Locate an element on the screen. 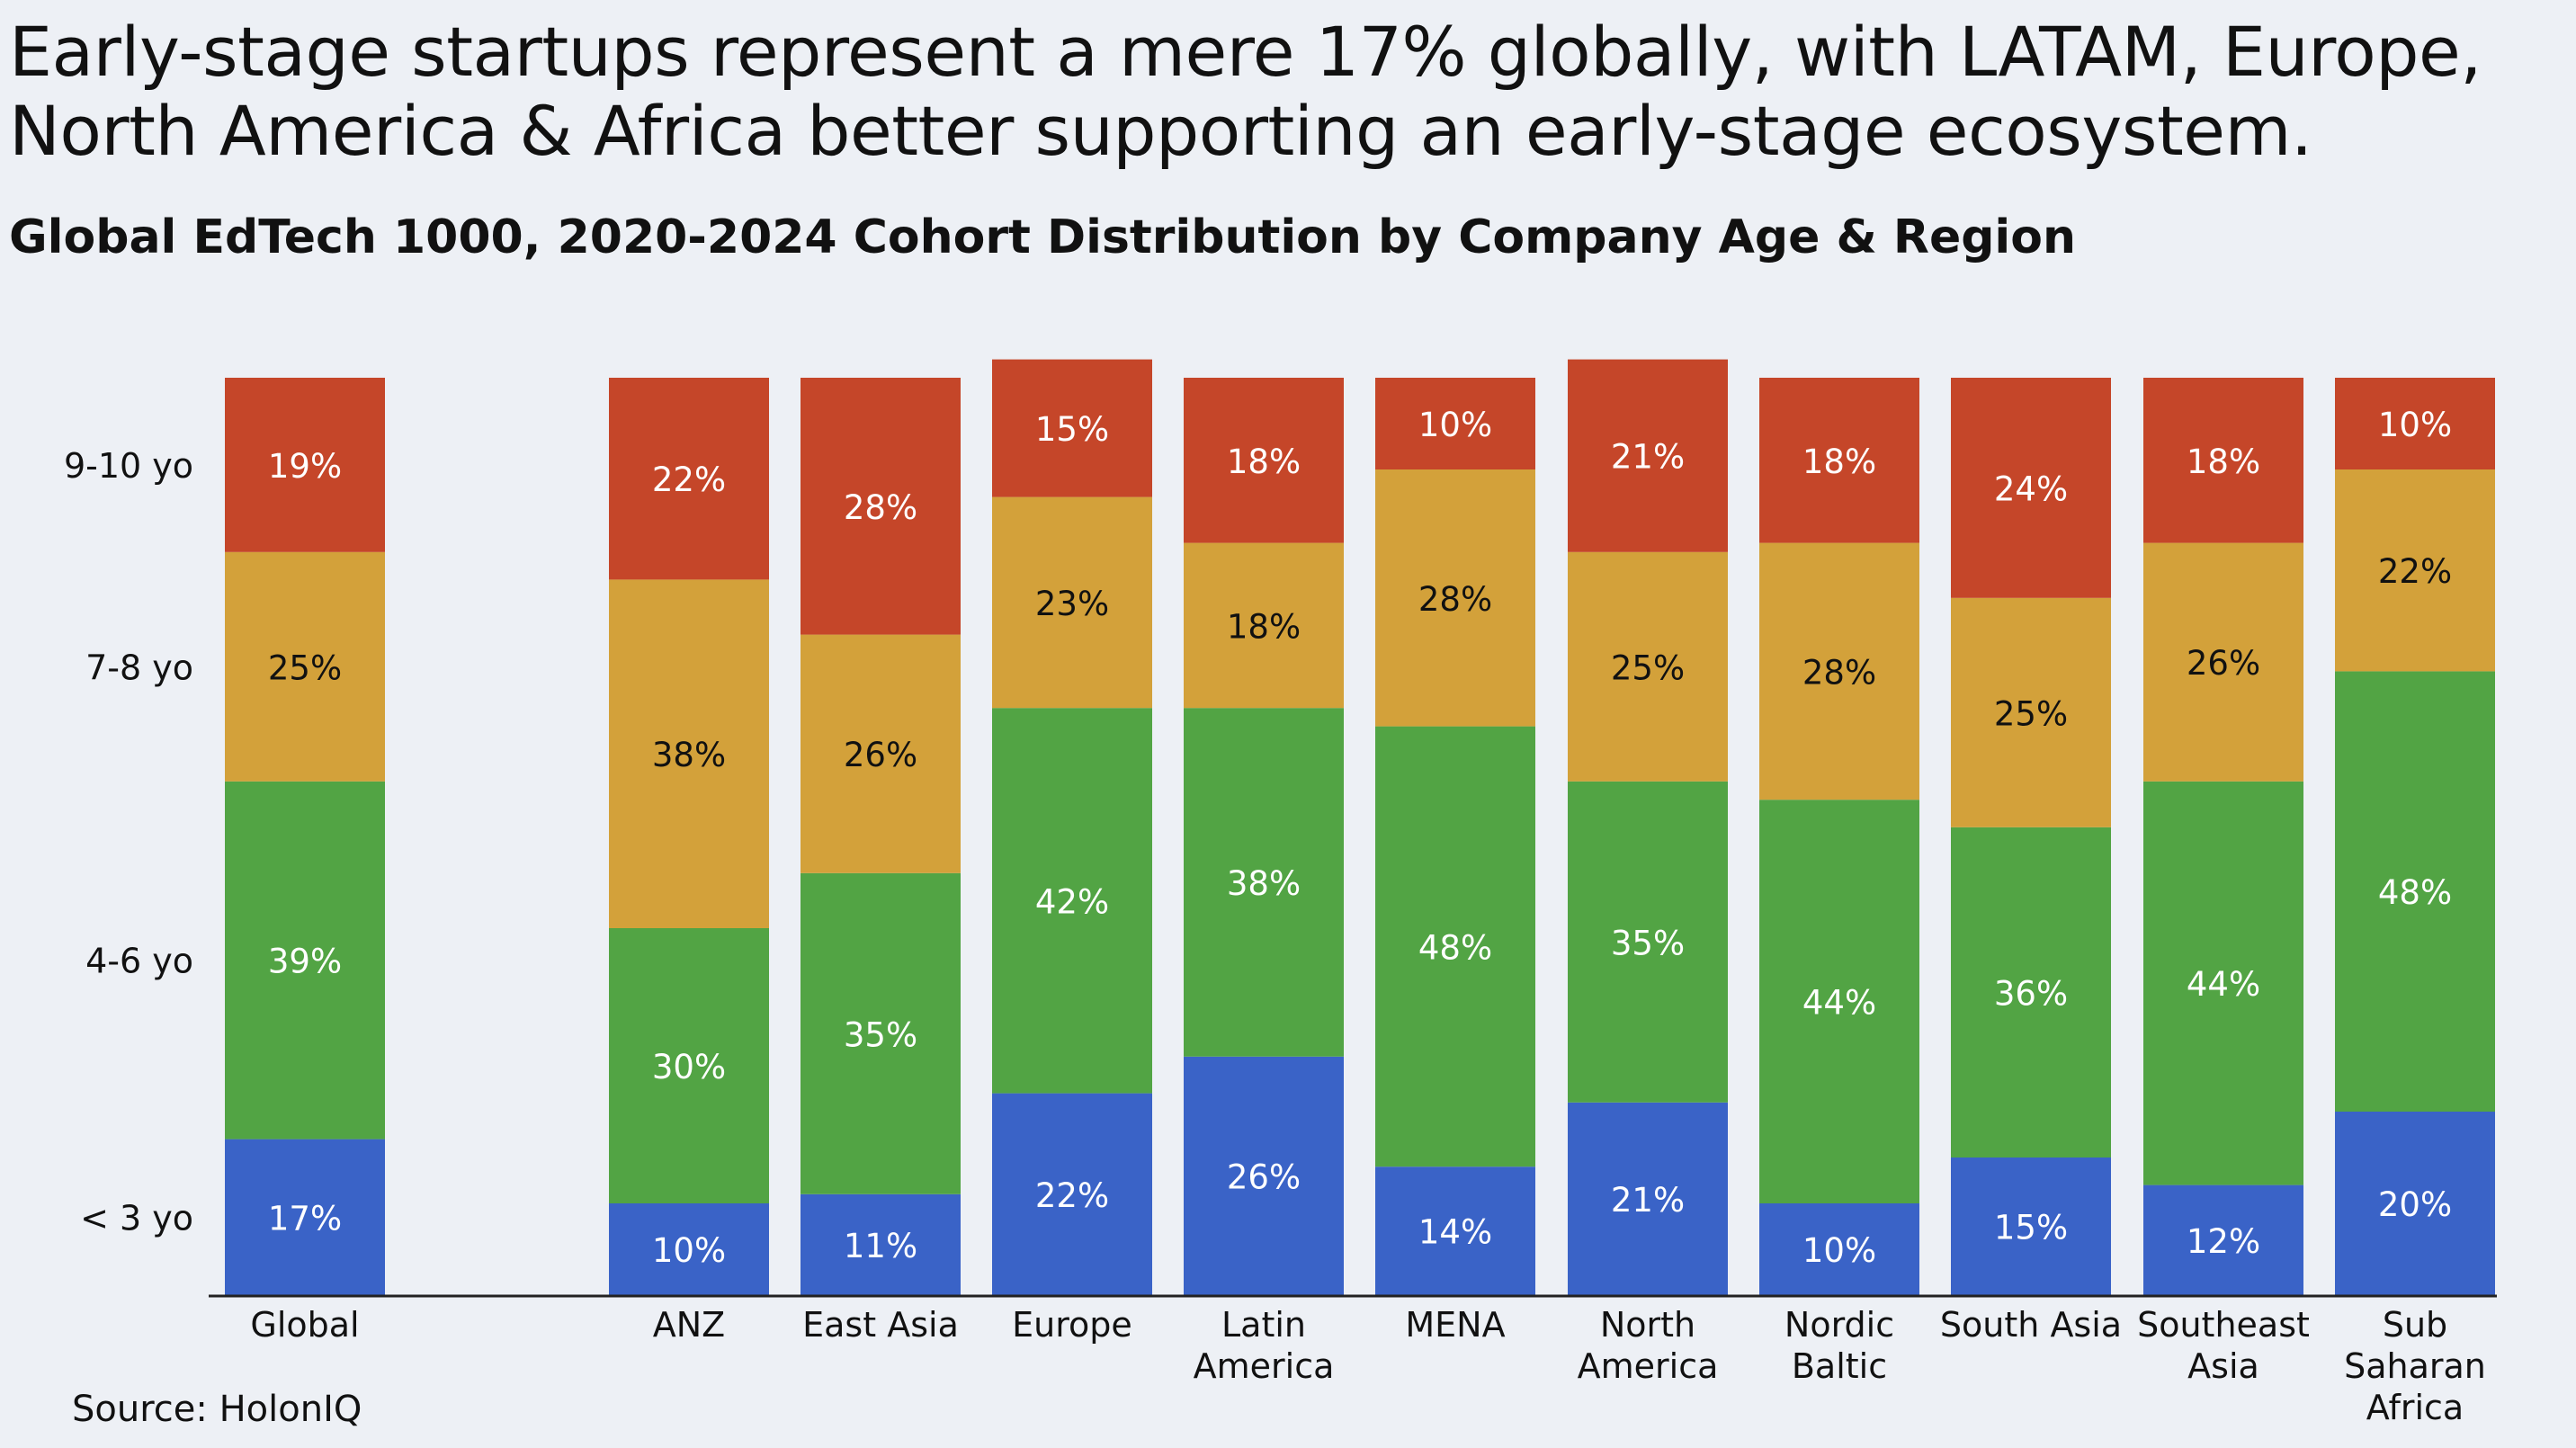  data-label: 12% is located at coordinates (2223, 1242).